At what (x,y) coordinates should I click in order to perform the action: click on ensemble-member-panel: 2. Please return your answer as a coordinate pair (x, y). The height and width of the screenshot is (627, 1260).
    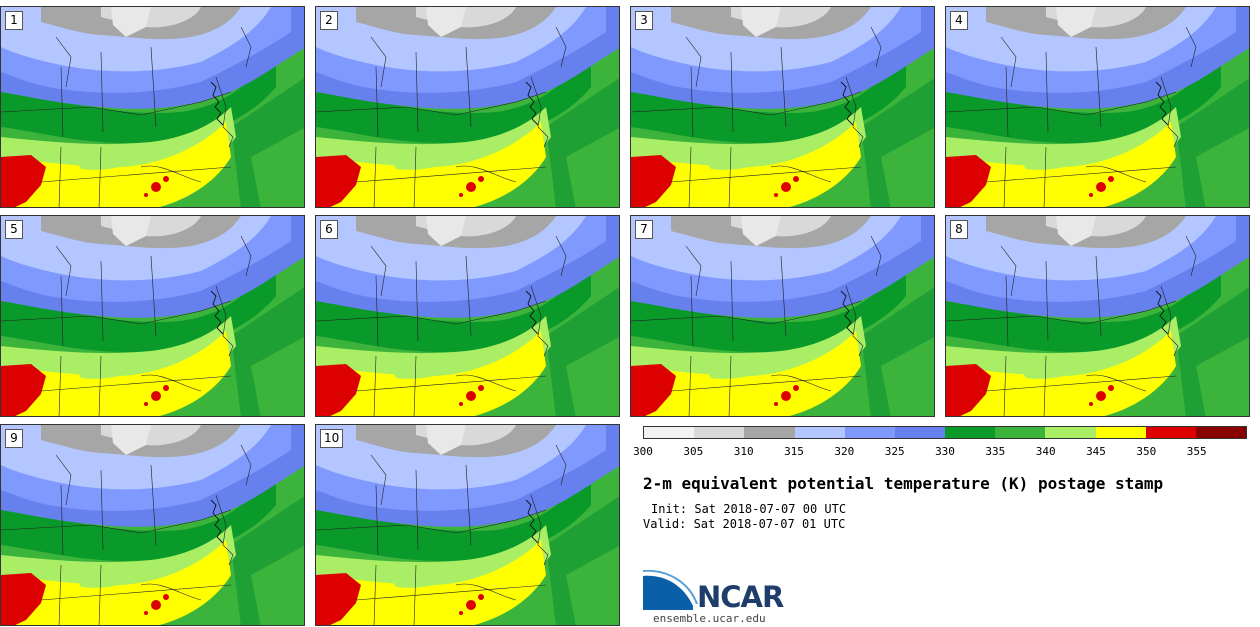
    Looking at the image, I should click on (467, 107).